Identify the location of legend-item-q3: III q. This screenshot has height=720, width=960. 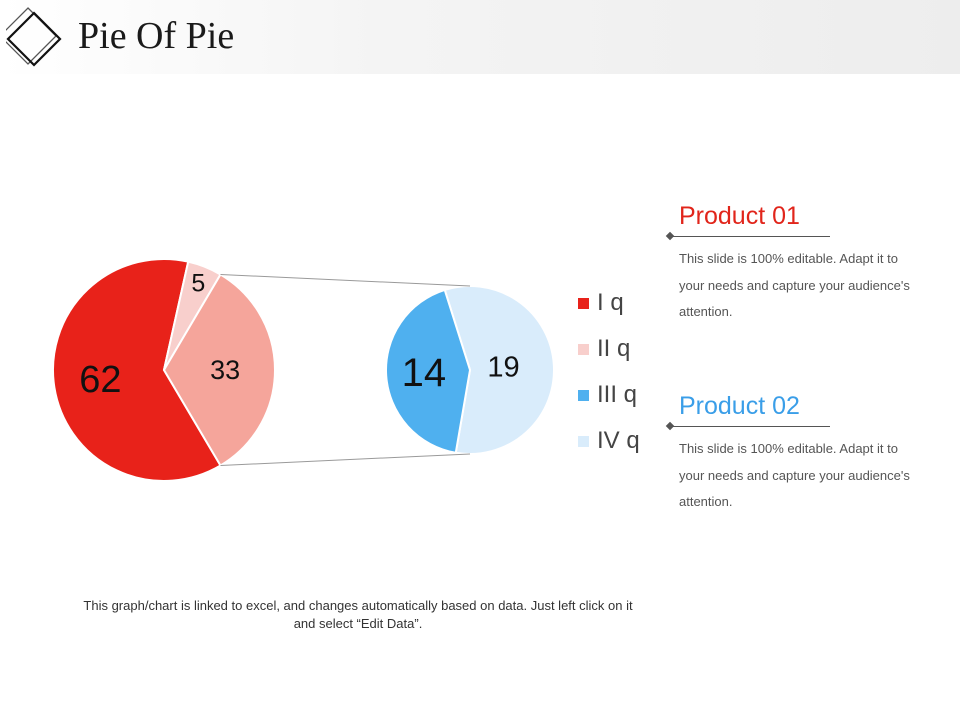
(607, 395).